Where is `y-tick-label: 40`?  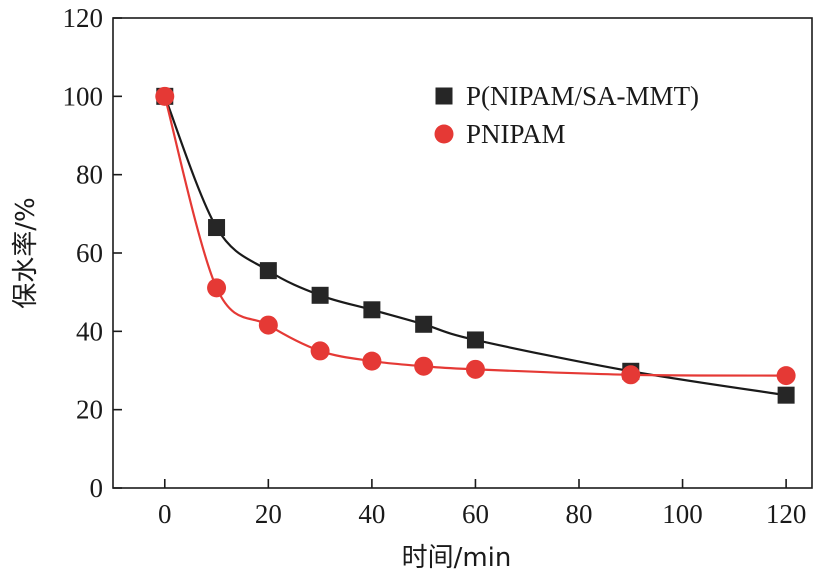
y-tick-label: 40 is located at coordinates (89, 331).